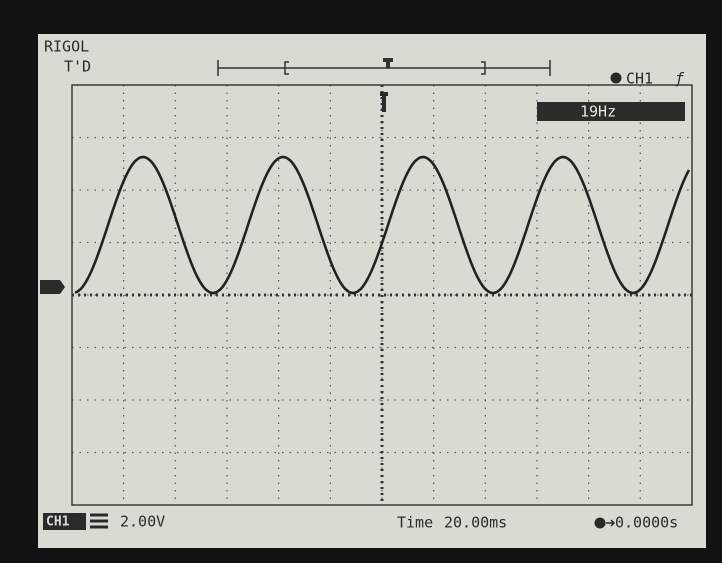  What do you see at coordinates (600, 523) in the screenshot?
I see `trigger-offset-icon` at bounding box center [600, 523].